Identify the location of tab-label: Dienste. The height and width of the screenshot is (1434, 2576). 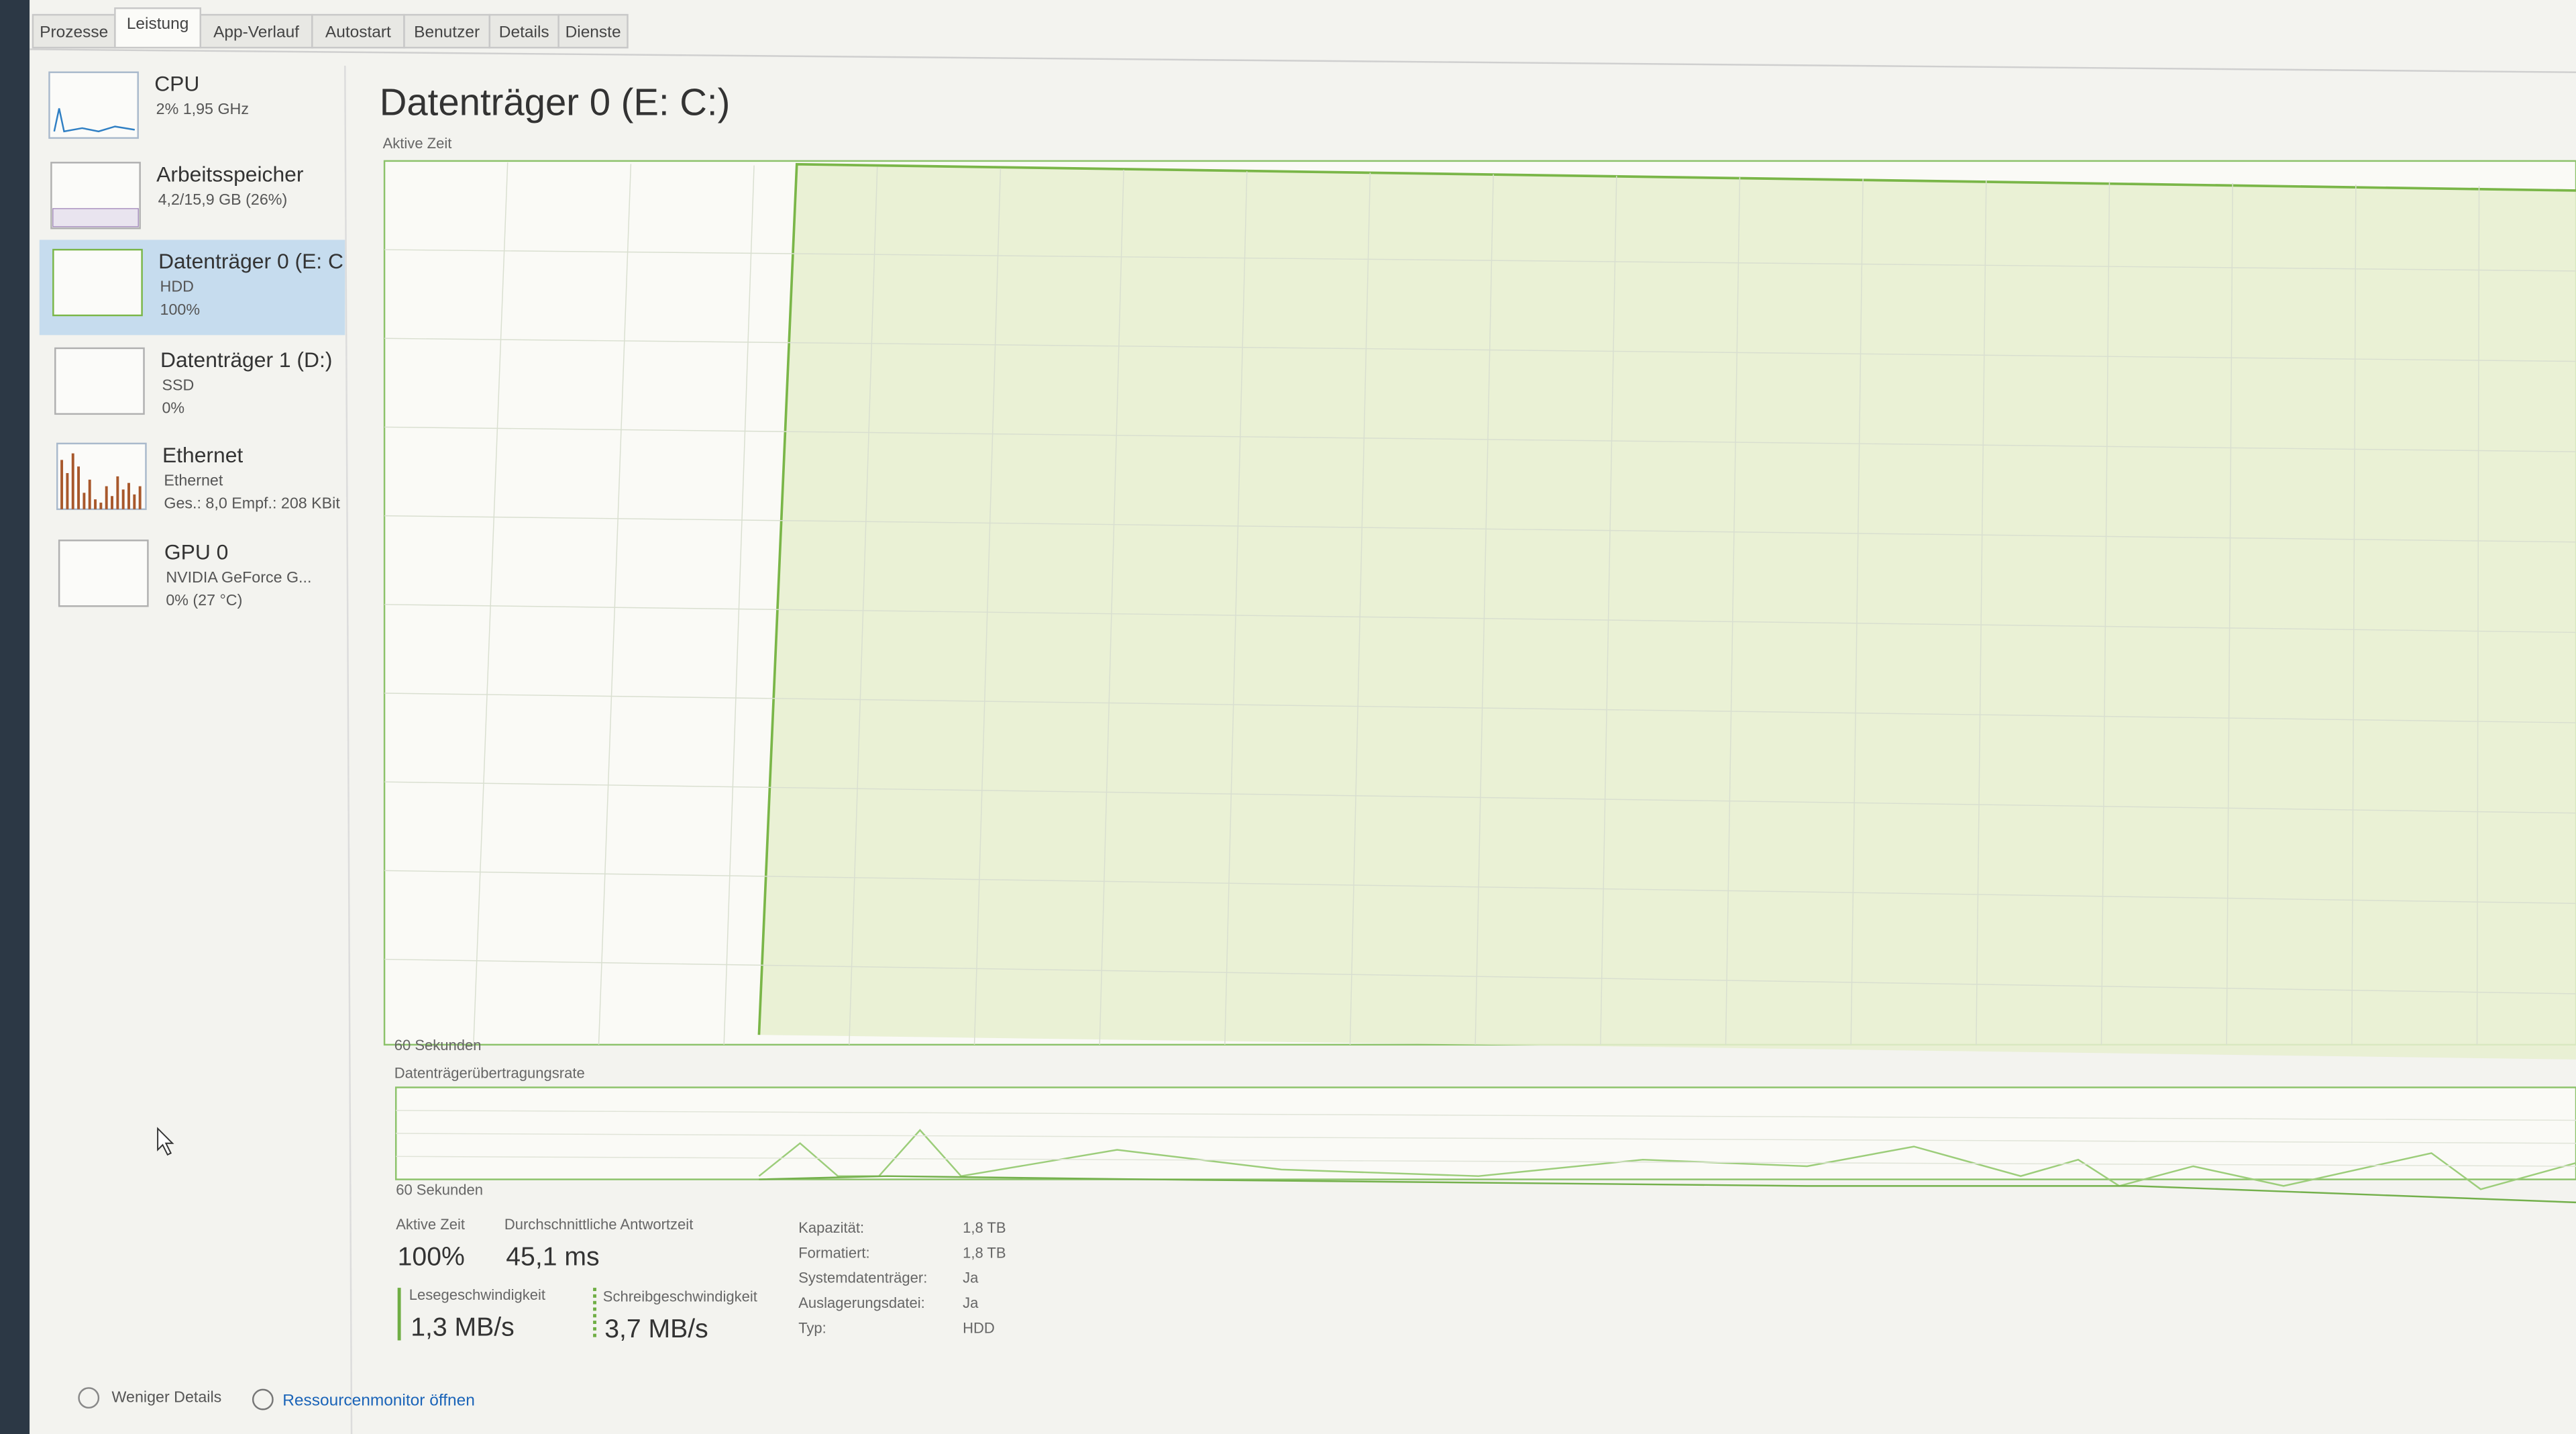
(593, 32).